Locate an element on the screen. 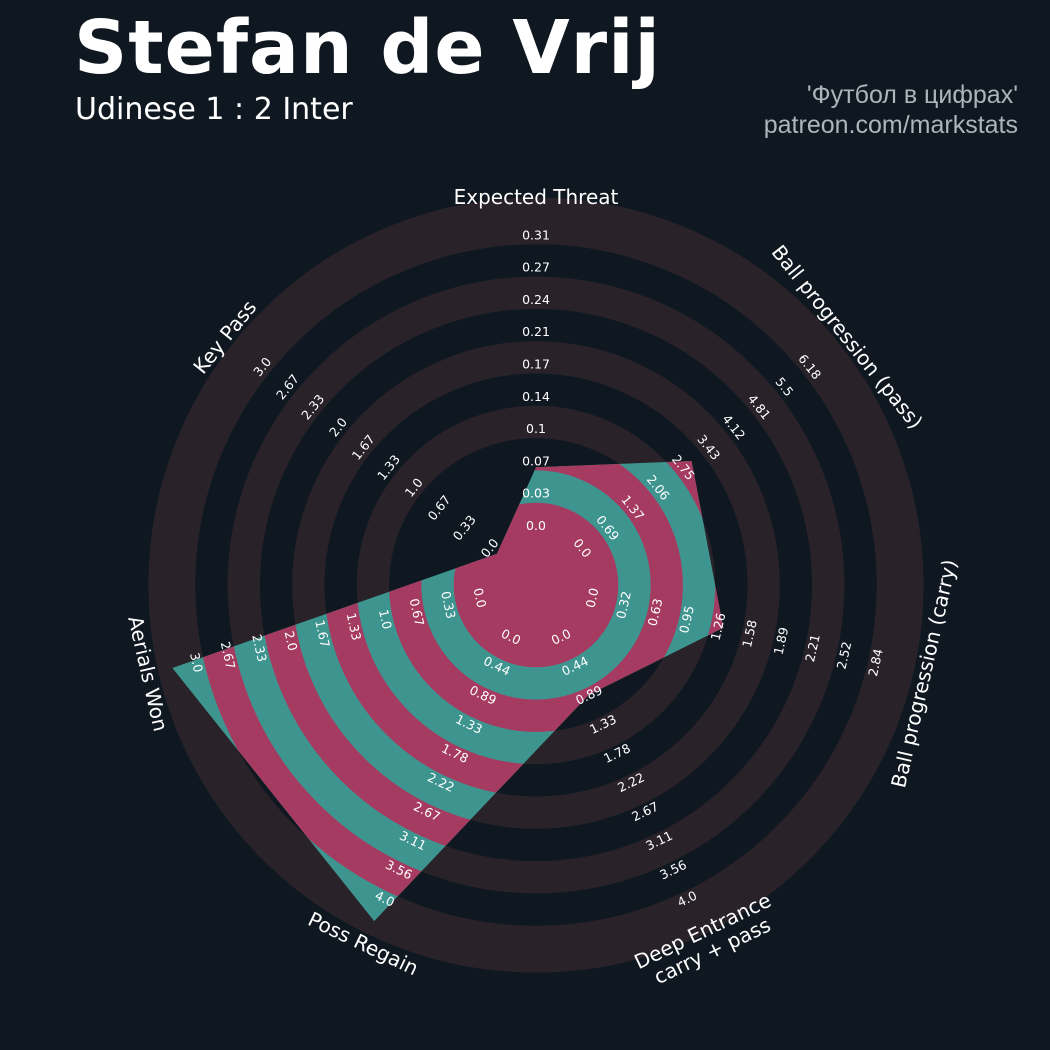 This screenshot has width=1050, height=1050. radar-center is located at coordinates (536, 585).